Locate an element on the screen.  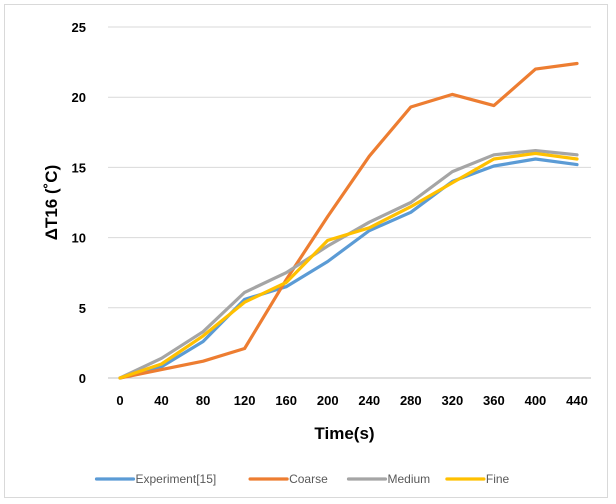
legend-item: Experiment[15] is located at coordinates (155, 479).